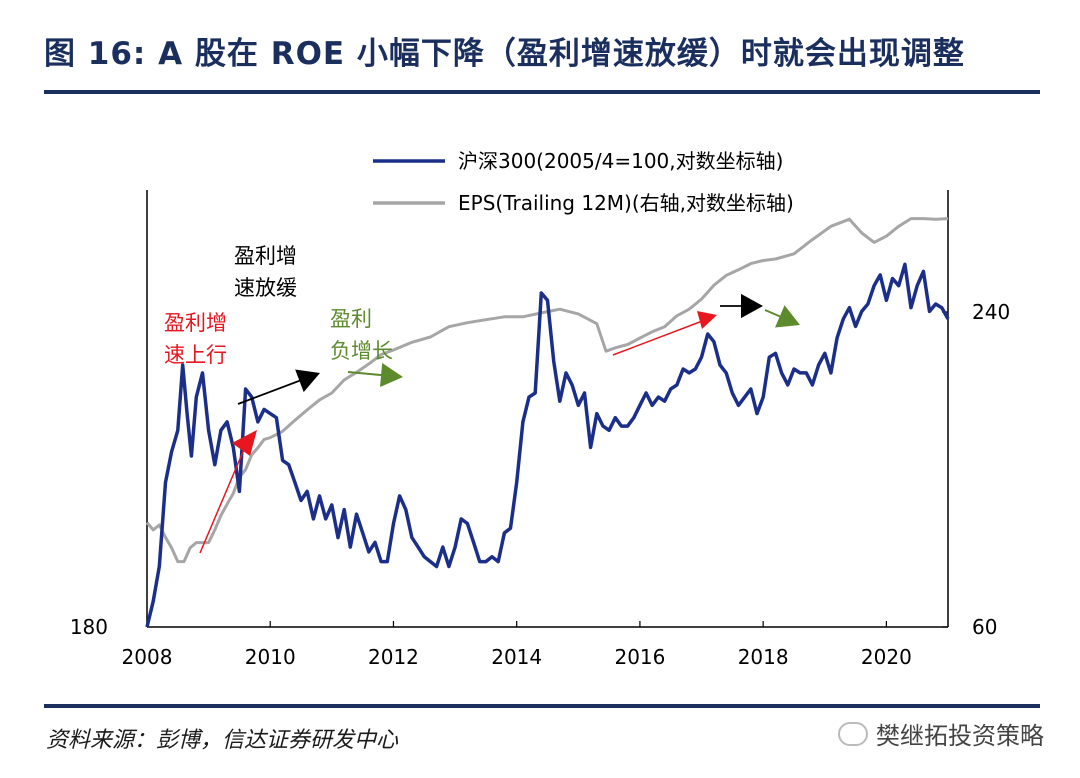 The image size is (1080, 778). I want to click on annotation-line: 盈利, so click(351, 319).